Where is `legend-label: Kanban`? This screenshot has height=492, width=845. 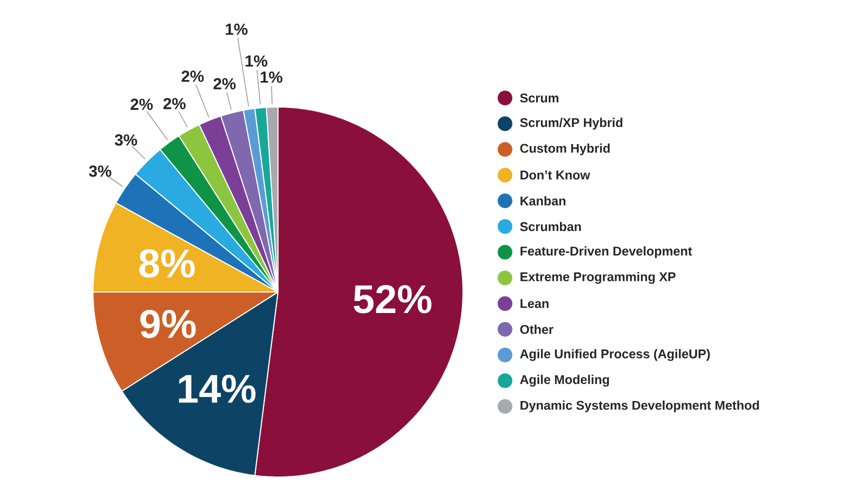
legend-label: Kanban is located at coordinates (543, 201).